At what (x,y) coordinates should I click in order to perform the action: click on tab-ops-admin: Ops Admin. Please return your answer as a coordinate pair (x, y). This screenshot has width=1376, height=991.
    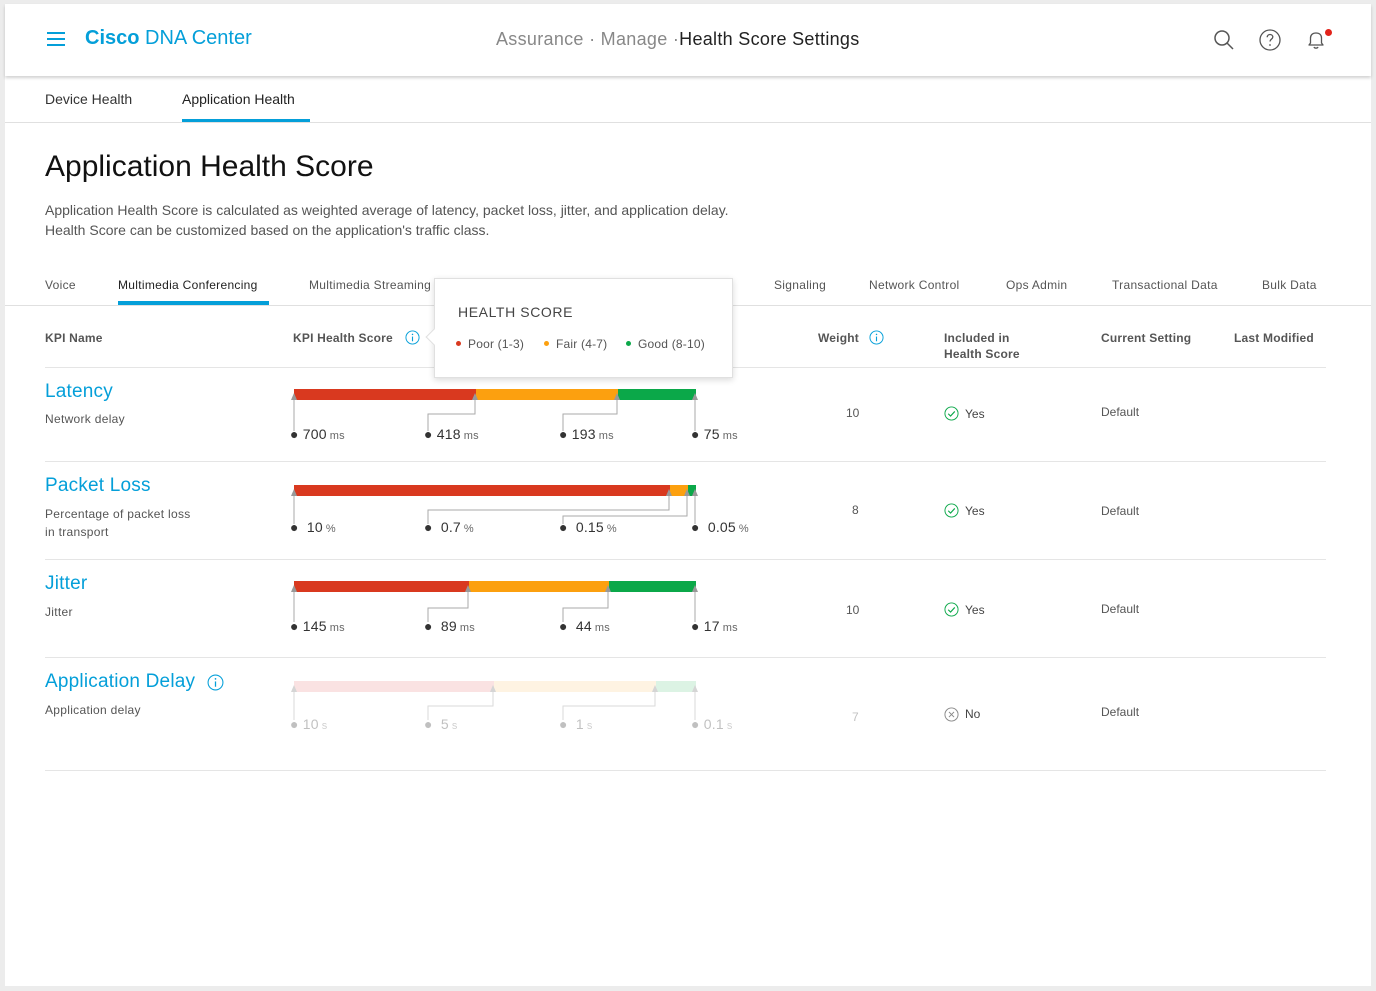
    Looking at the image, I should click on (1037, 285).